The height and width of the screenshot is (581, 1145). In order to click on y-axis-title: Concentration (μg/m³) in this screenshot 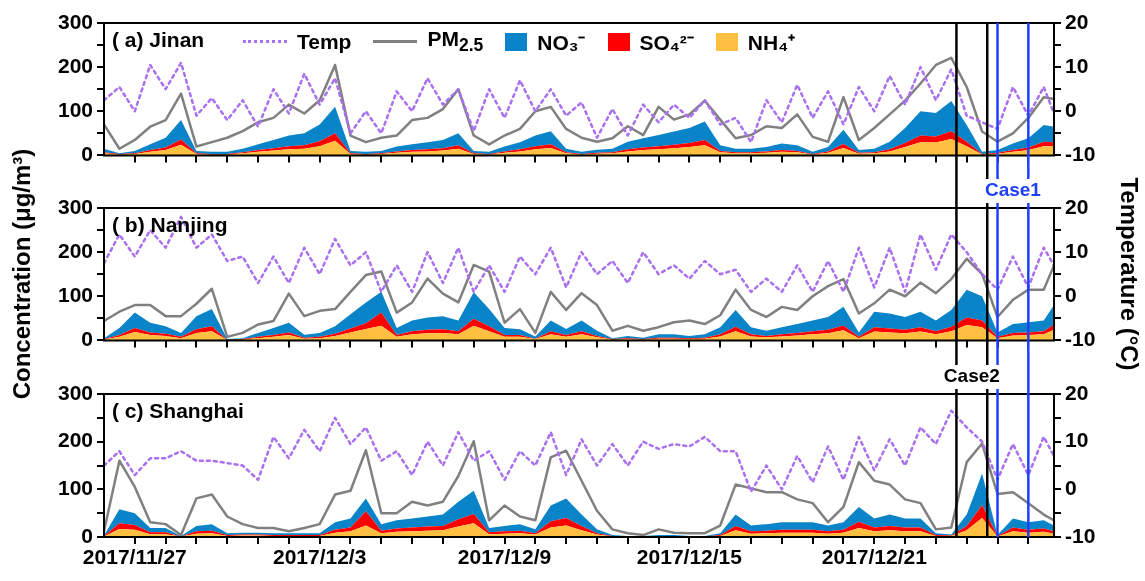, I will do `click(21, 274)`.